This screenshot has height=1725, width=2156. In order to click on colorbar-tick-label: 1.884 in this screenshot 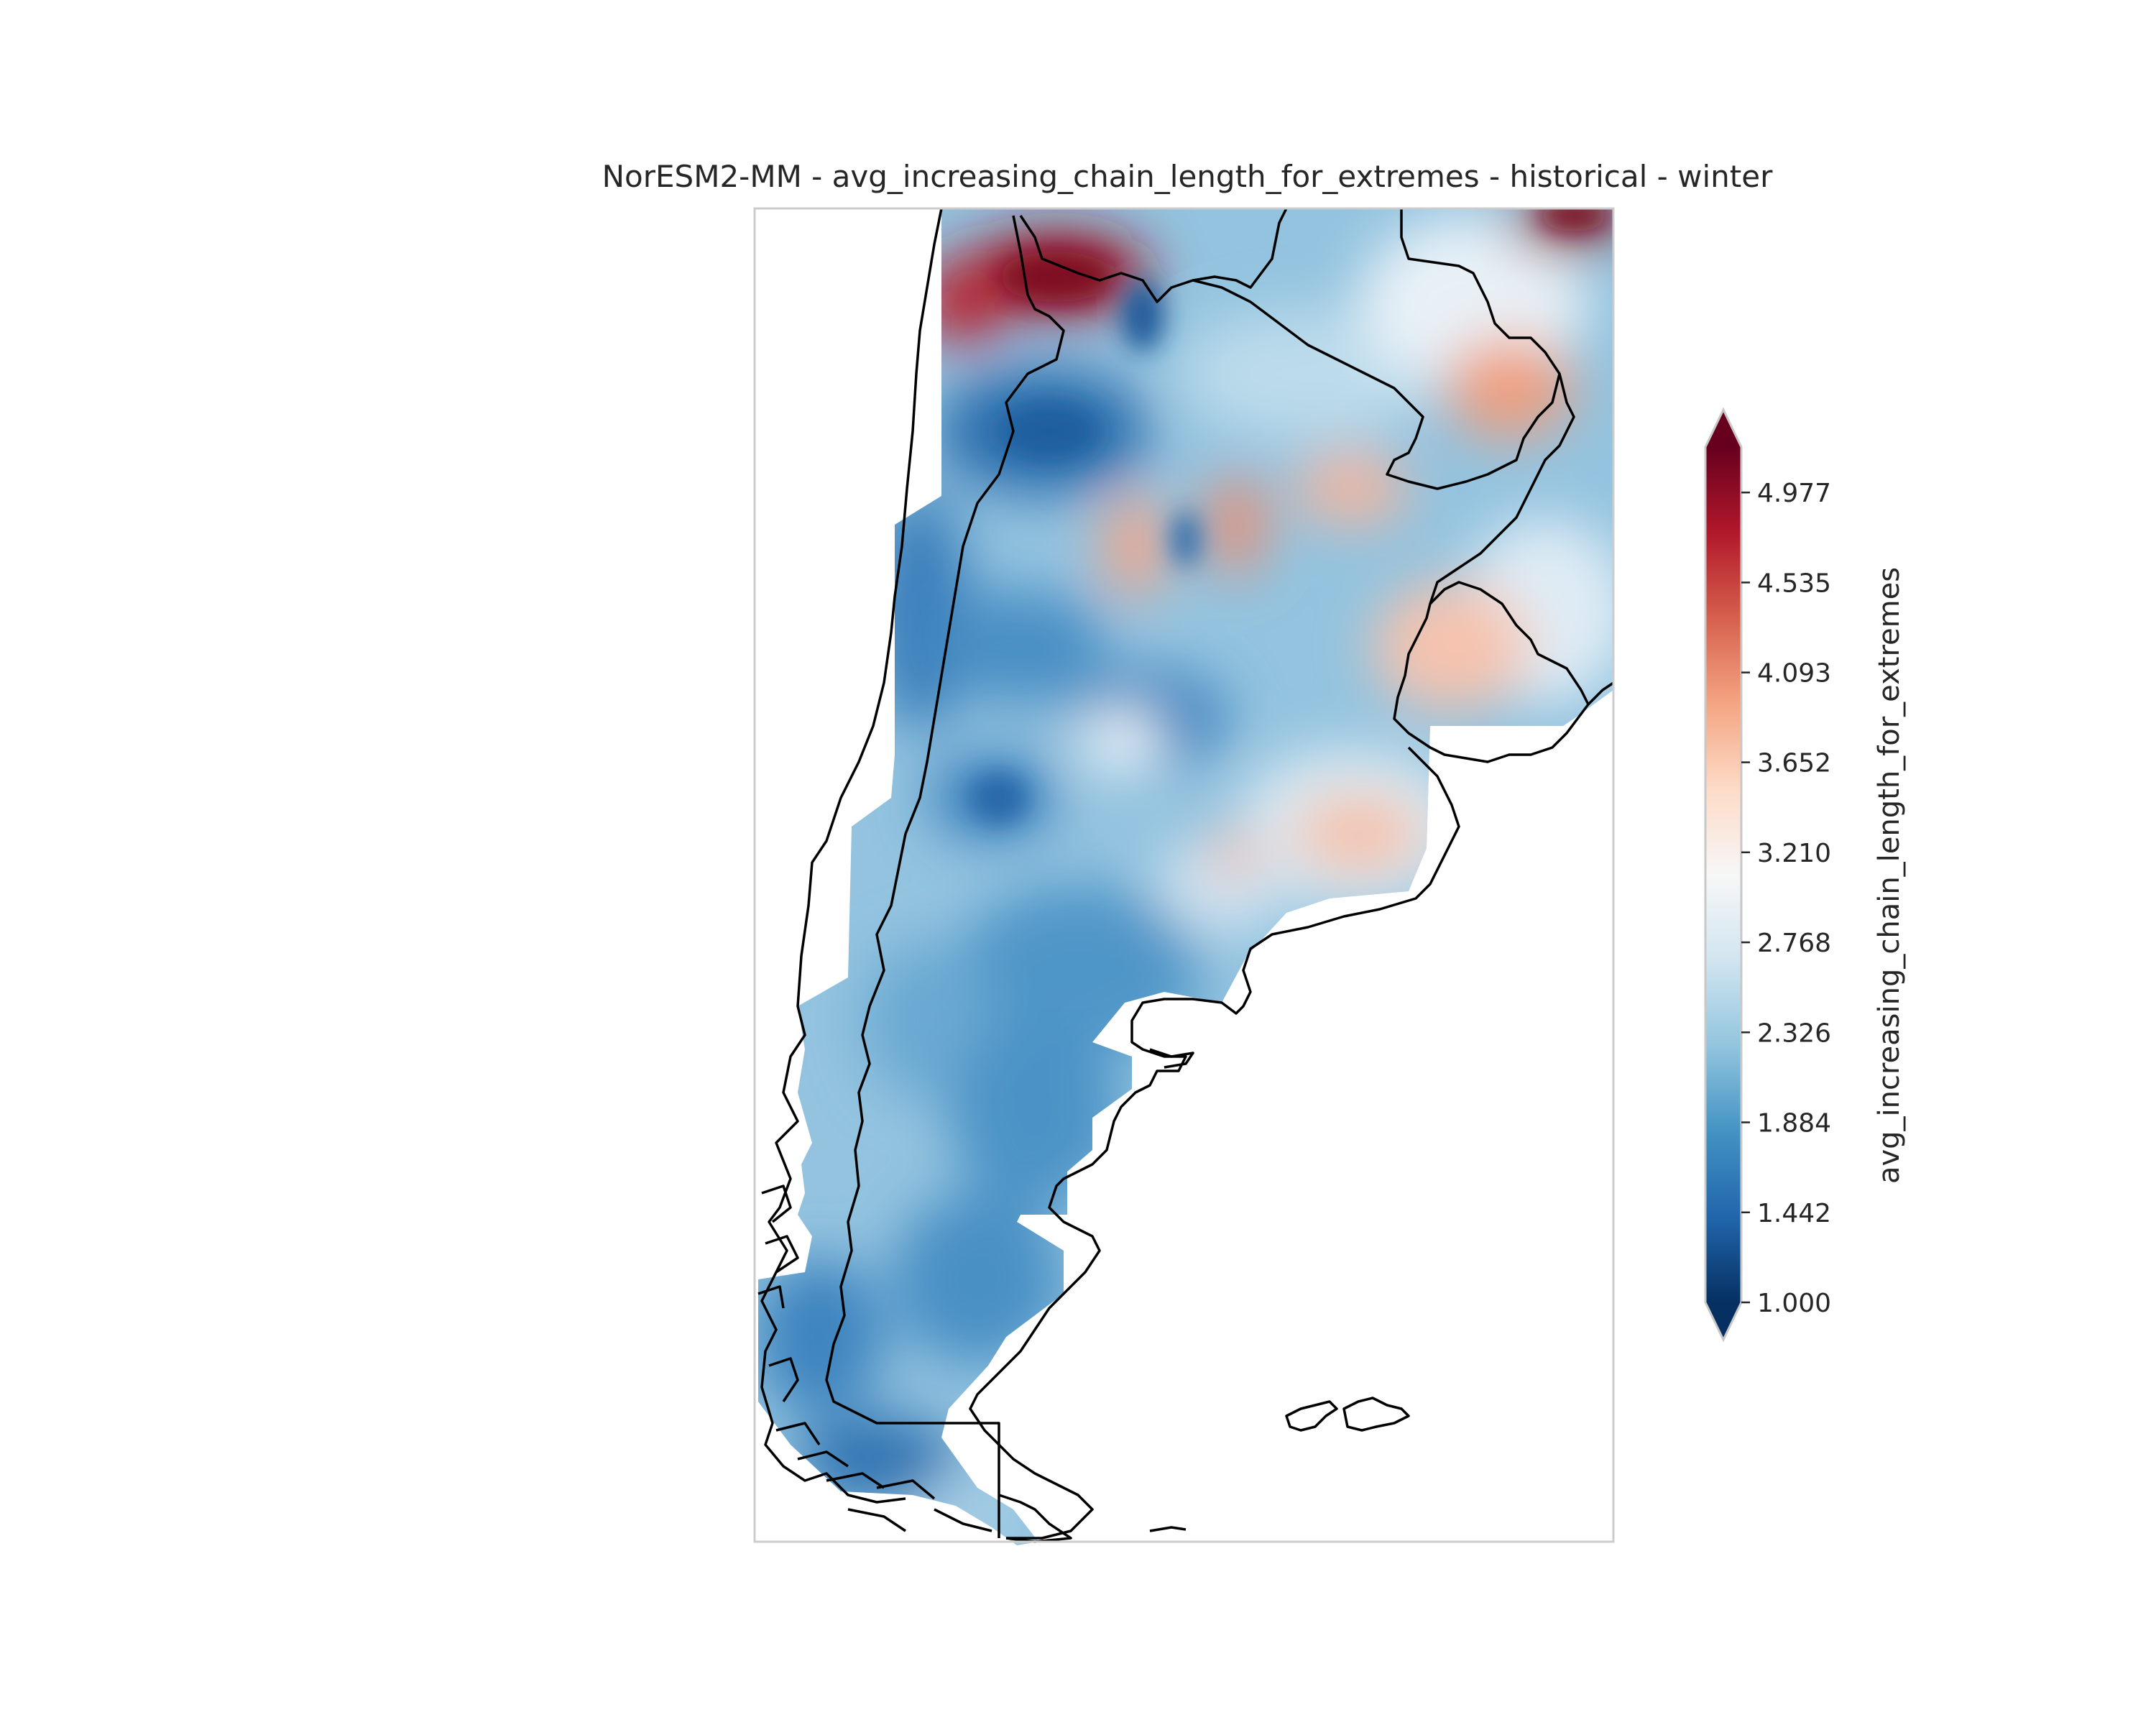, I will do `click(1794, 1123)`.